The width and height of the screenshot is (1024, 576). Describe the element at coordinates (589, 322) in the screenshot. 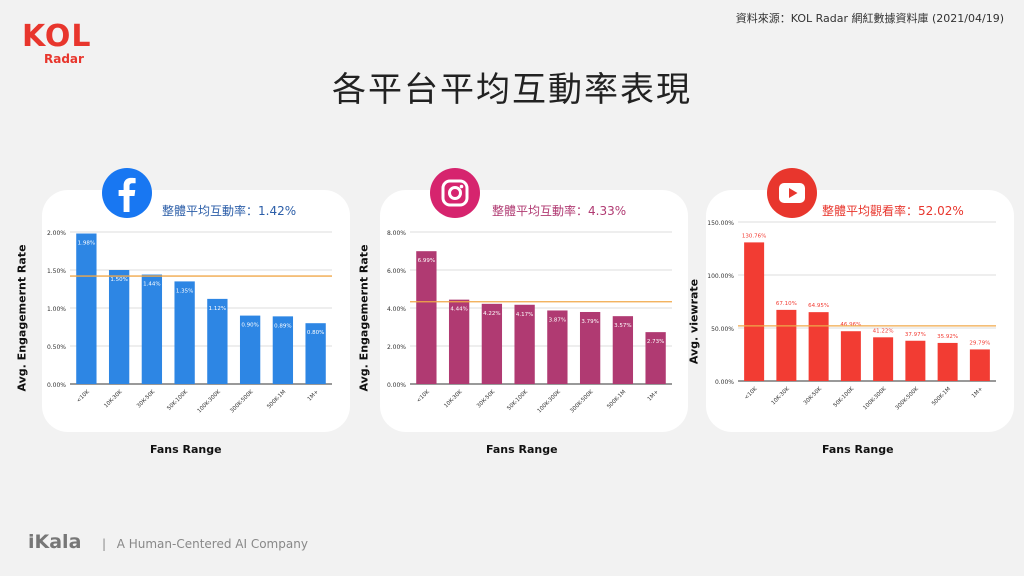

I see `bar-value-label: 3.79%` at that location.